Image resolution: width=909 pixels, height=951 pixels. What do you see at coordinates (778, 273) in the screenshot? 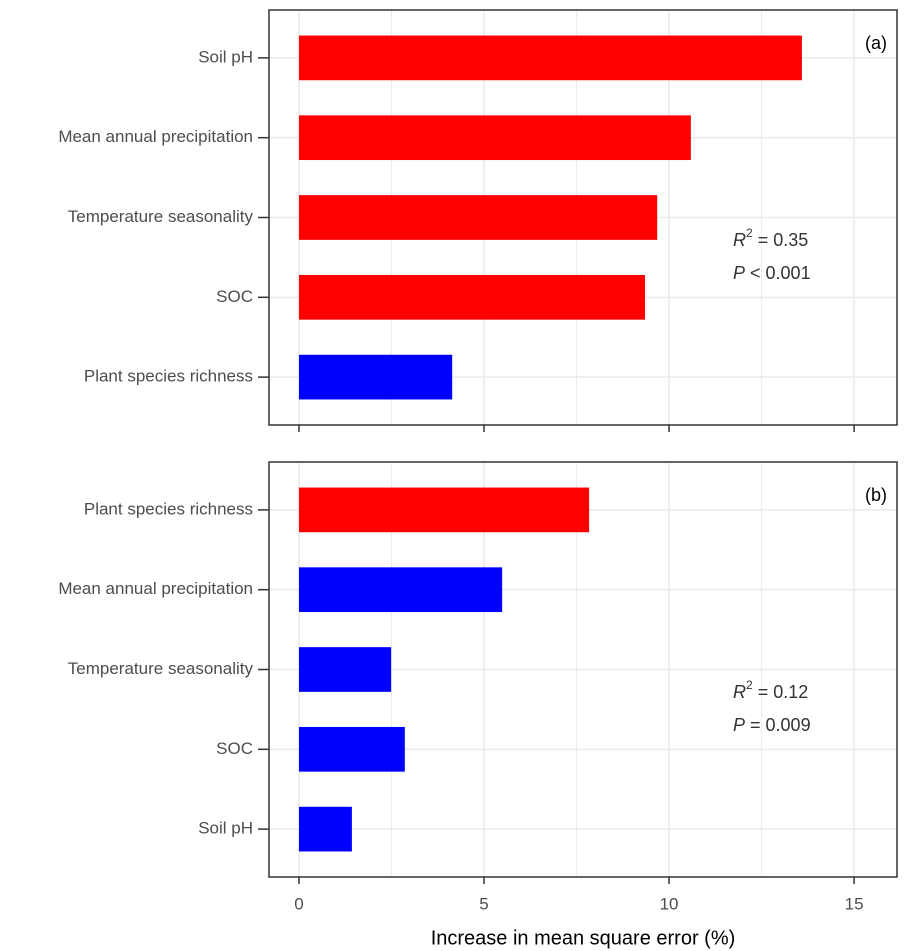
I see `annotation-part: < 0.001` at bounding box center [778, 273].